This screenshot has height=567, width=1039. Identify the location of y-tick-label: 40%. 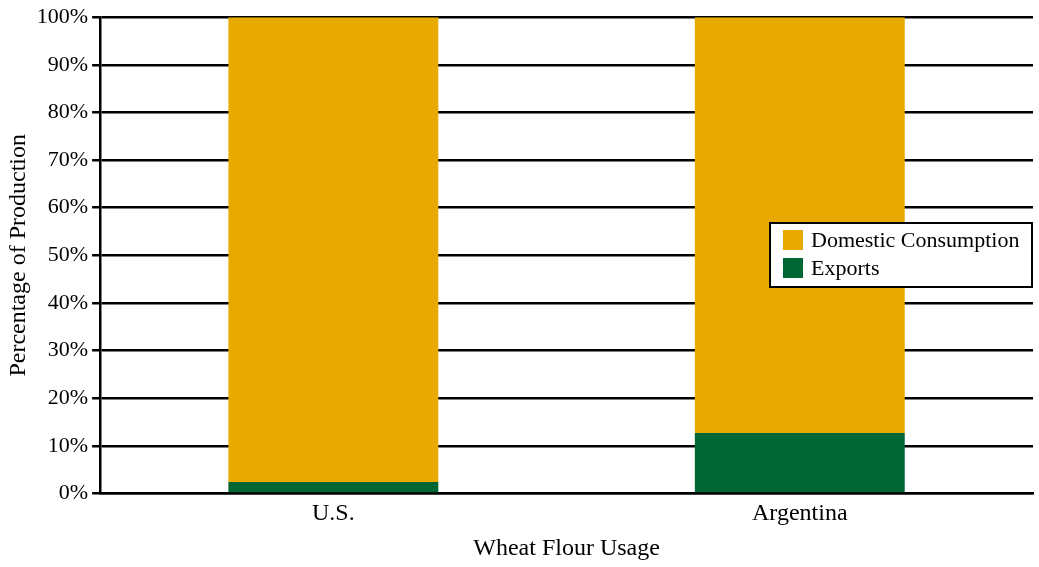
(68, 301).